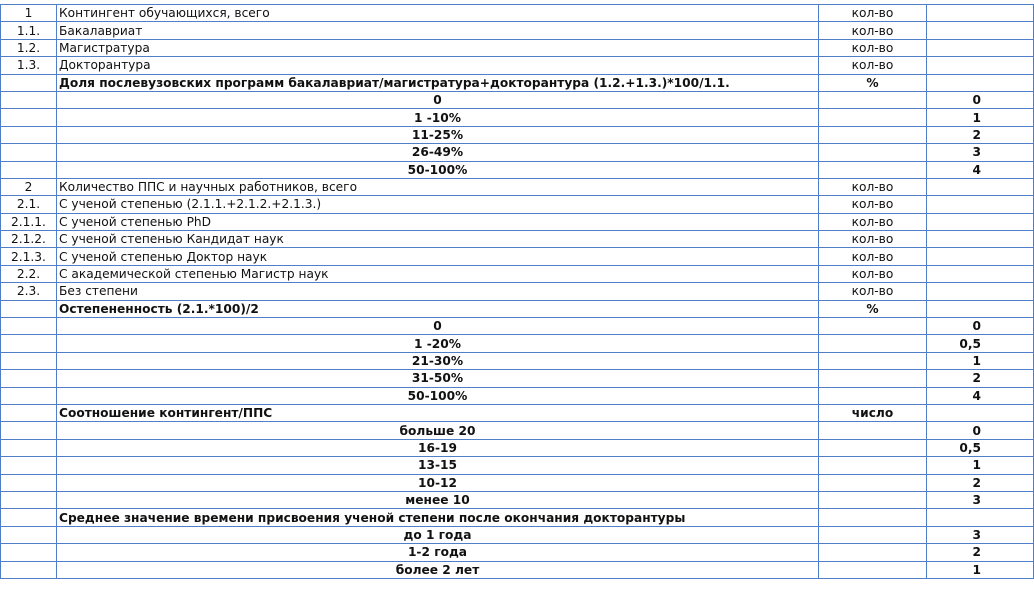 The image size is (1034, 589). I want to click on row-number: 2.3., so click(28, 291).